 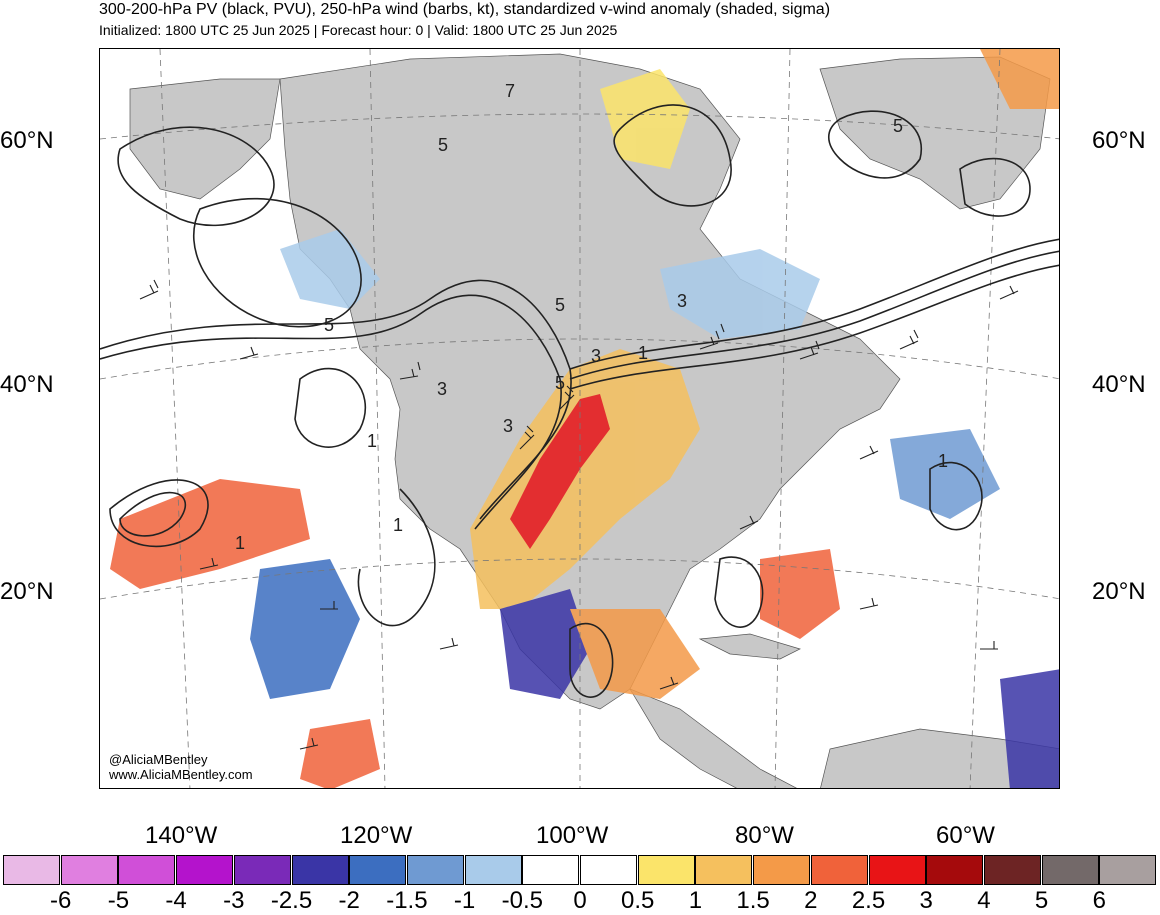 I want to click on latitude-label-left: 60°N, so click(x=27, y=140).